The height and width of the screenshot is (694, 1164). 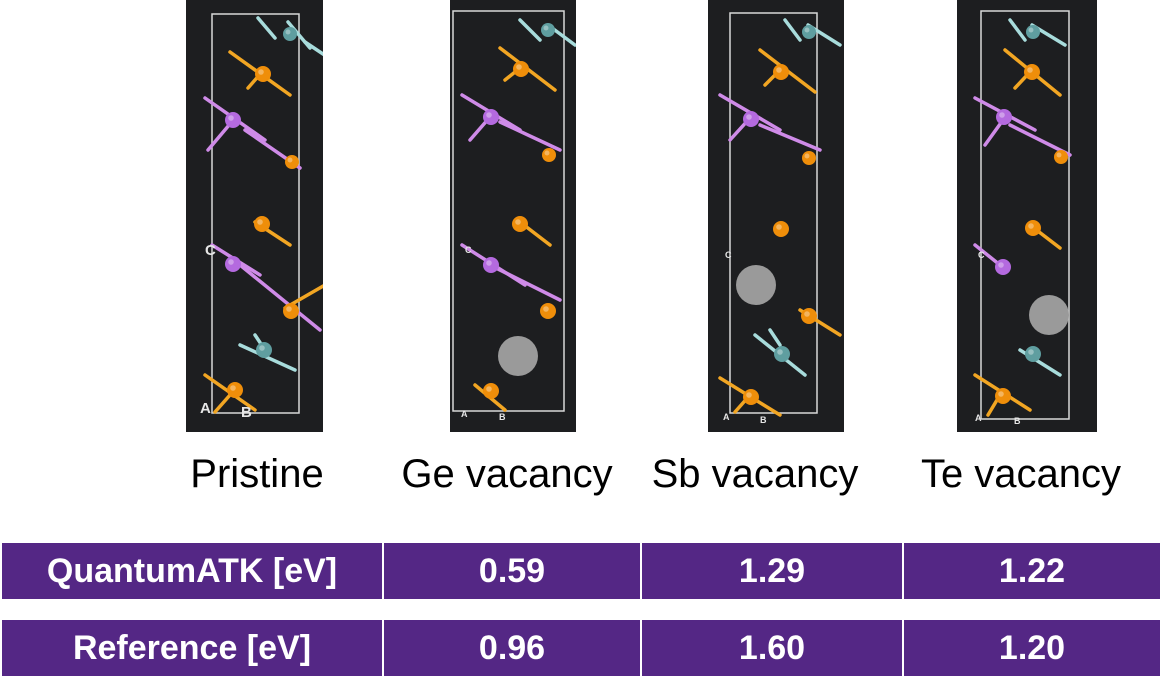 I want to click on caption-pristine: Pristine, so click(x=257, y=474).